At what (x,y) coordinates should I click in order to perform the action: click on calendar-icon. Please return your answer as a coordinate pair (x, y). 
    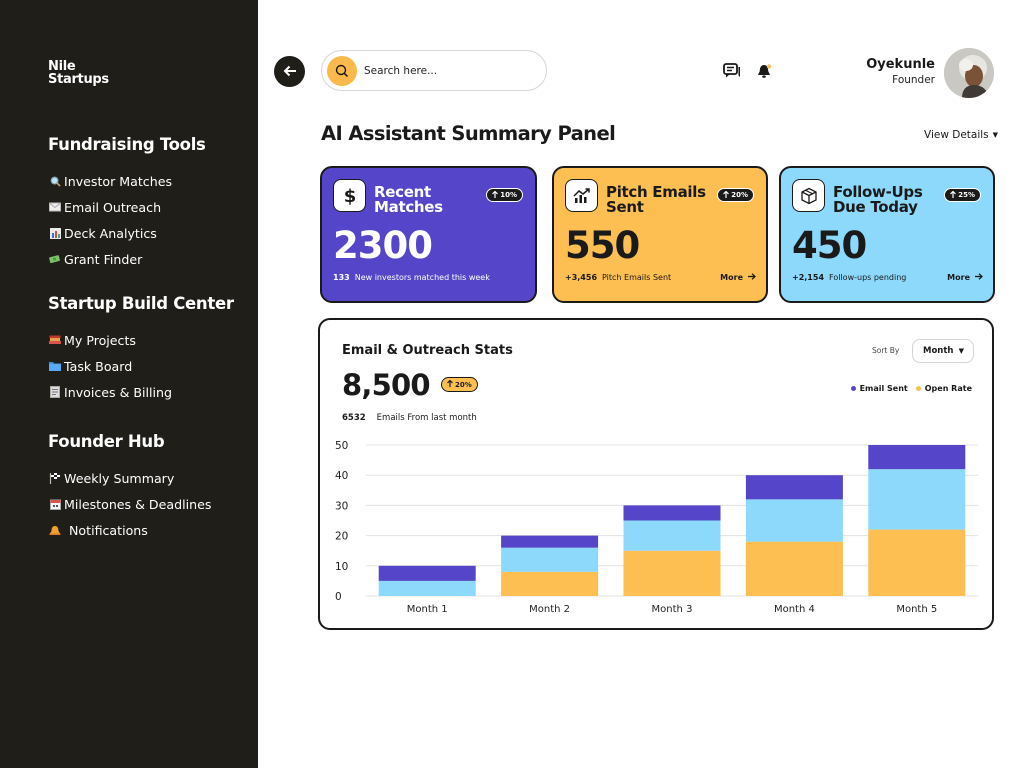
    Looking at the image, I should click on (55, 504).